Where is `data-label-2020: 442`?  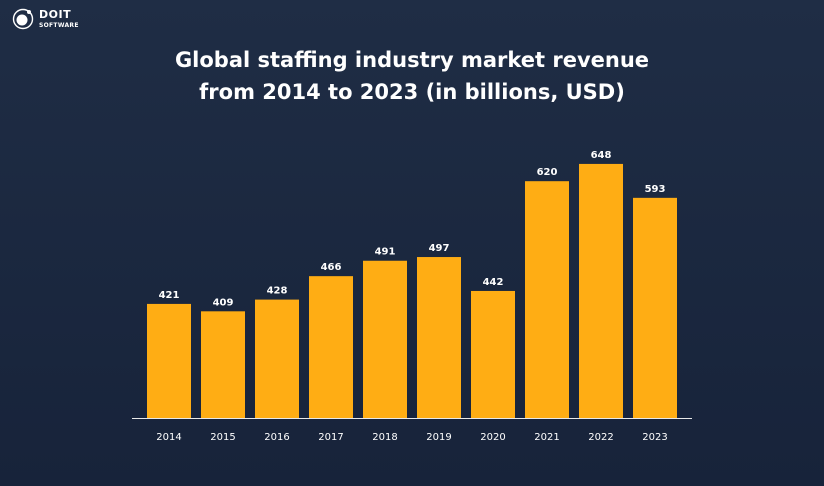 data-label-2020: 442 is located at coordinates (493, 282).